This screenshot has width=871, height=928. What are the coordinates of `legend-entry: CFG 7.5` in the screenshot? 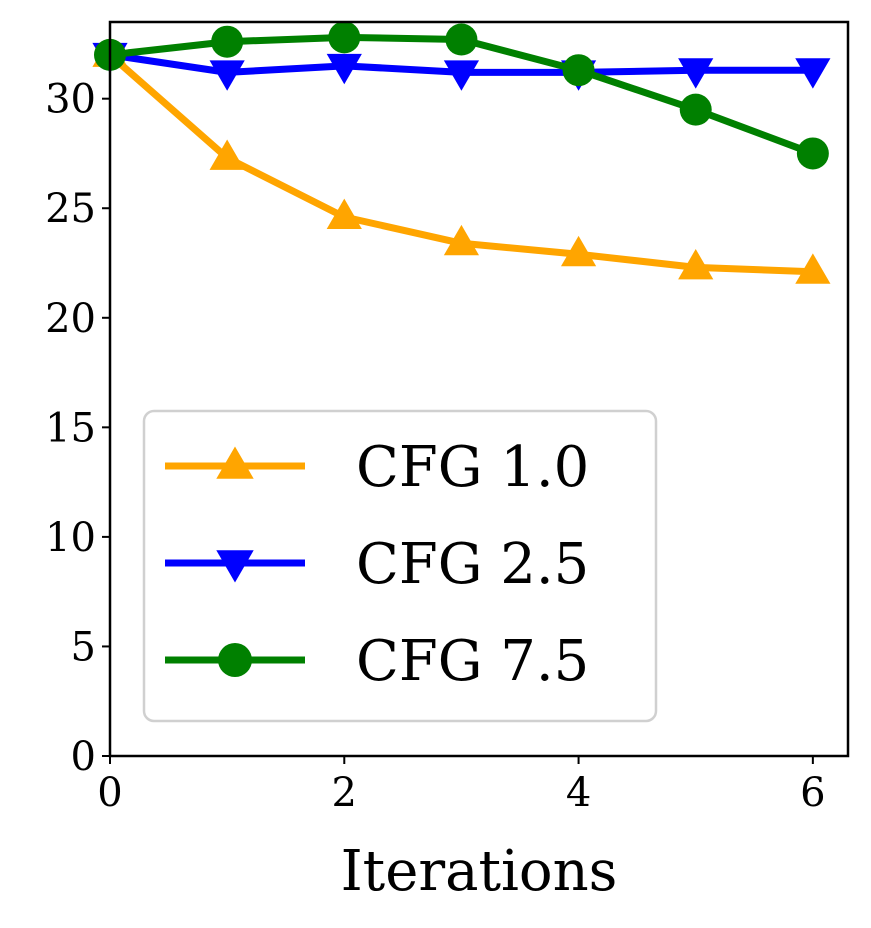 It's located at (377, 661).